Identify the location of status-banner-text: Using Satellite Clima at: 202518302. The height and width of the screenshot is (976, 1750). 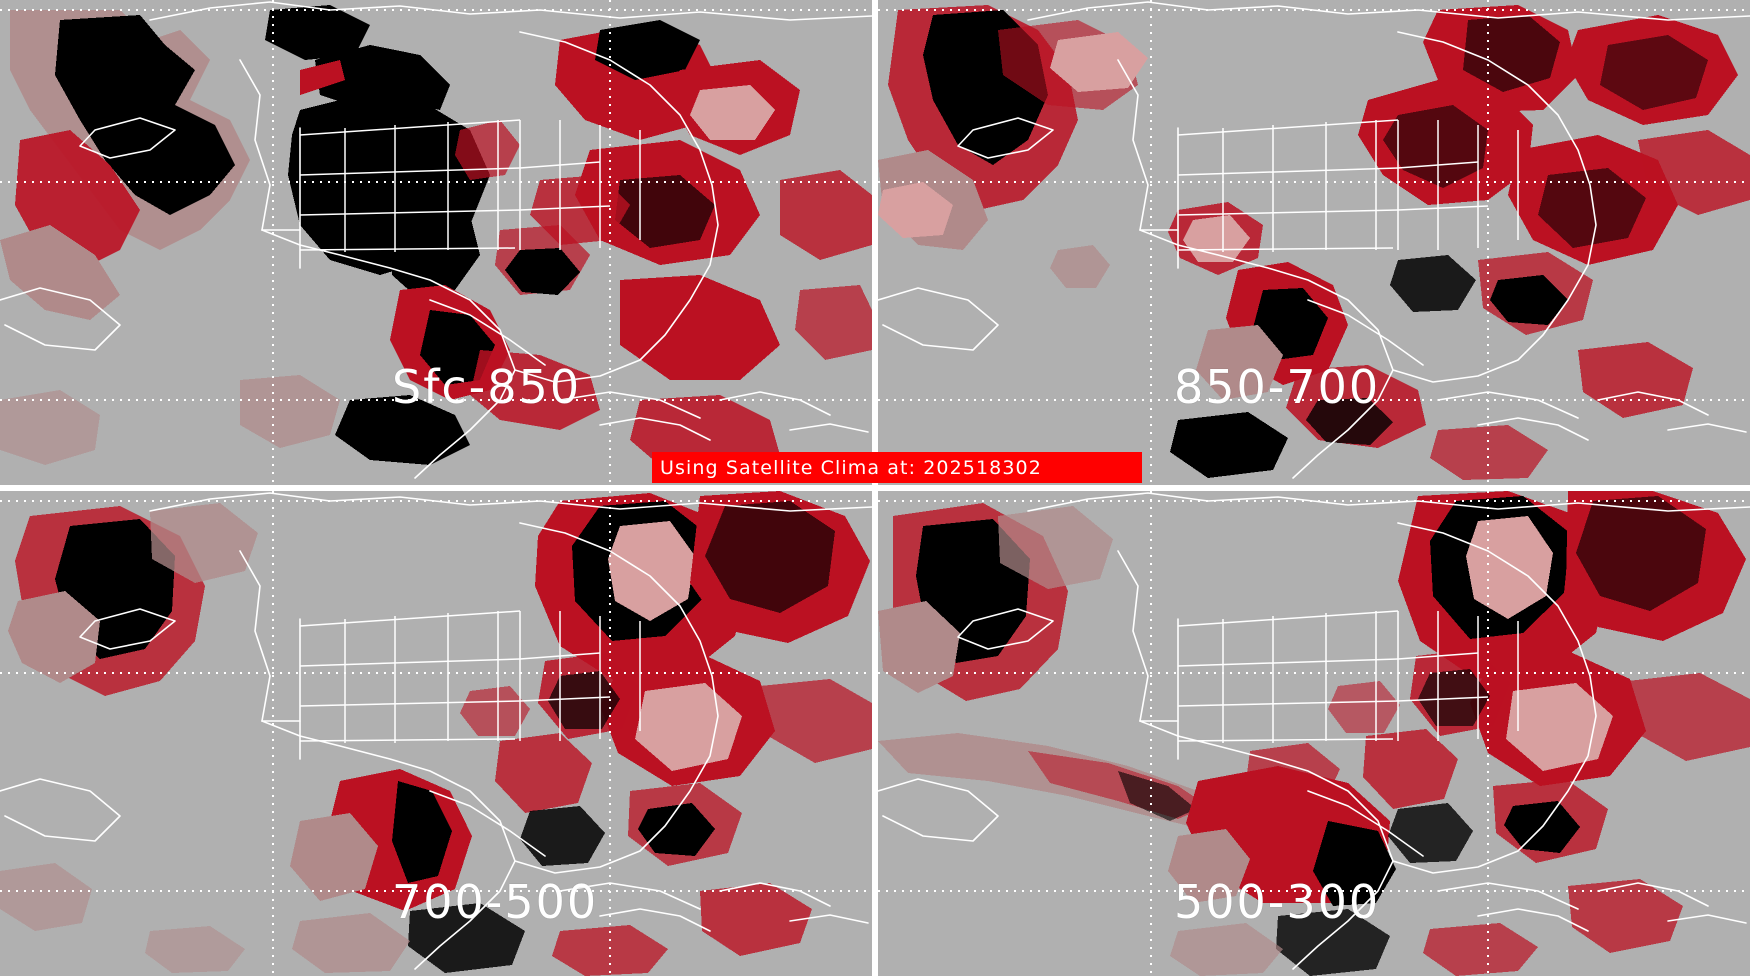
(851, 467).